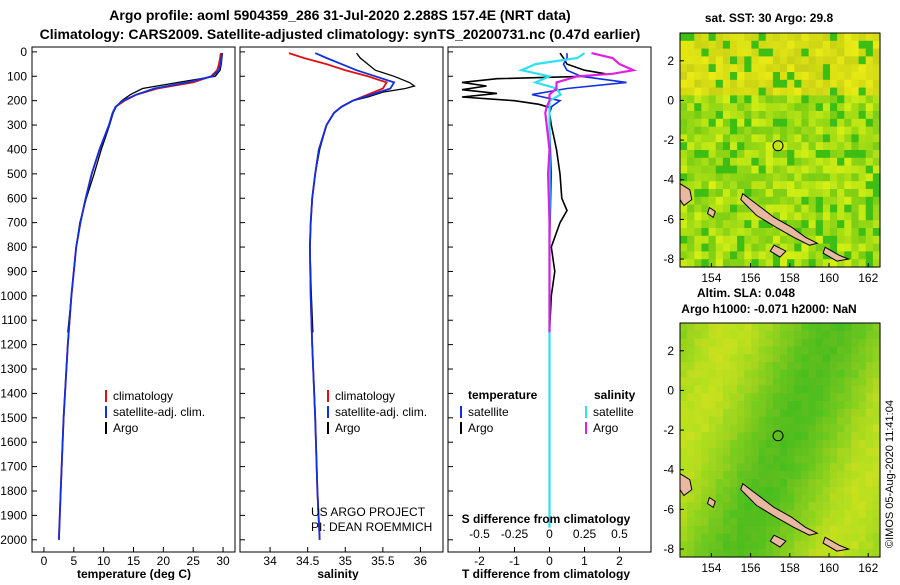 The height and width of the screenshot is (585, 900). I want to click on legend-label-s-argo: Argo, so click(606, 428).